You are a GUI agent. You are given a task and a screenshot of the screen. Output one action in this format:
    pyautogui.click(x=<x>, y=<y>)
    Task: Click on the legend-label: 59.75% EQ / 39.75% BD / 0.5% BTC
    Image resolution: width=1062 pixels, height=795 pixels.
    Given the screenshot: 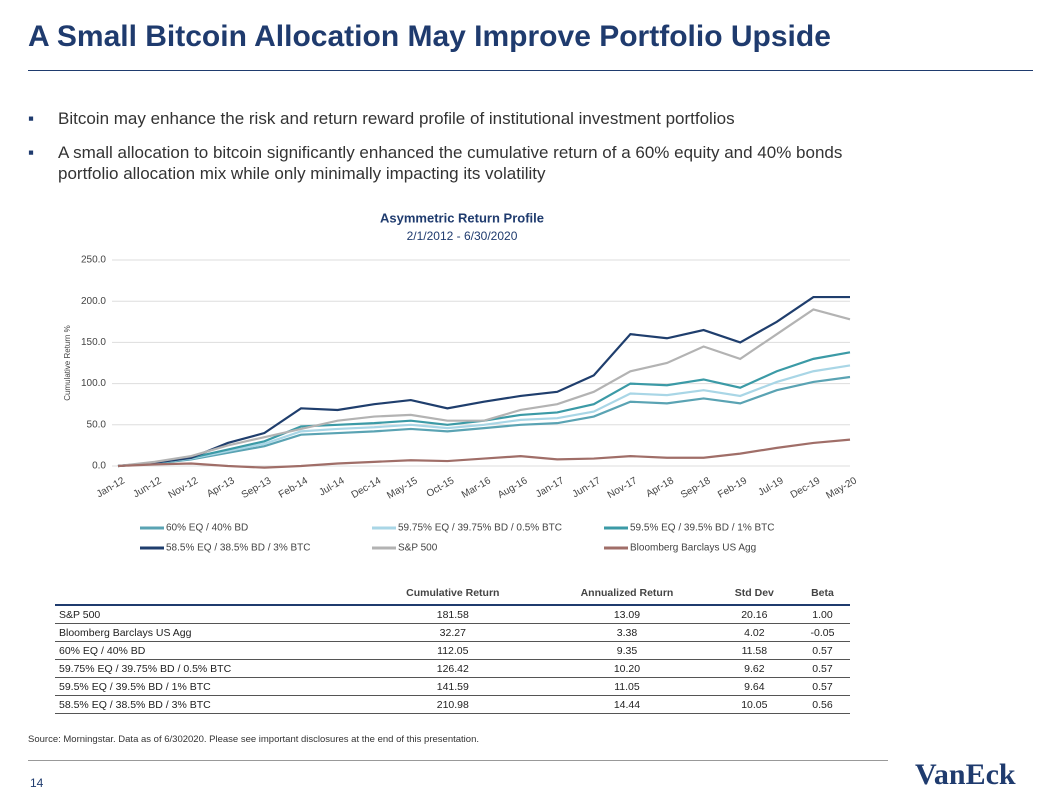 What is the action you would take?
    pyautogui.click(x=480, y=528)
    